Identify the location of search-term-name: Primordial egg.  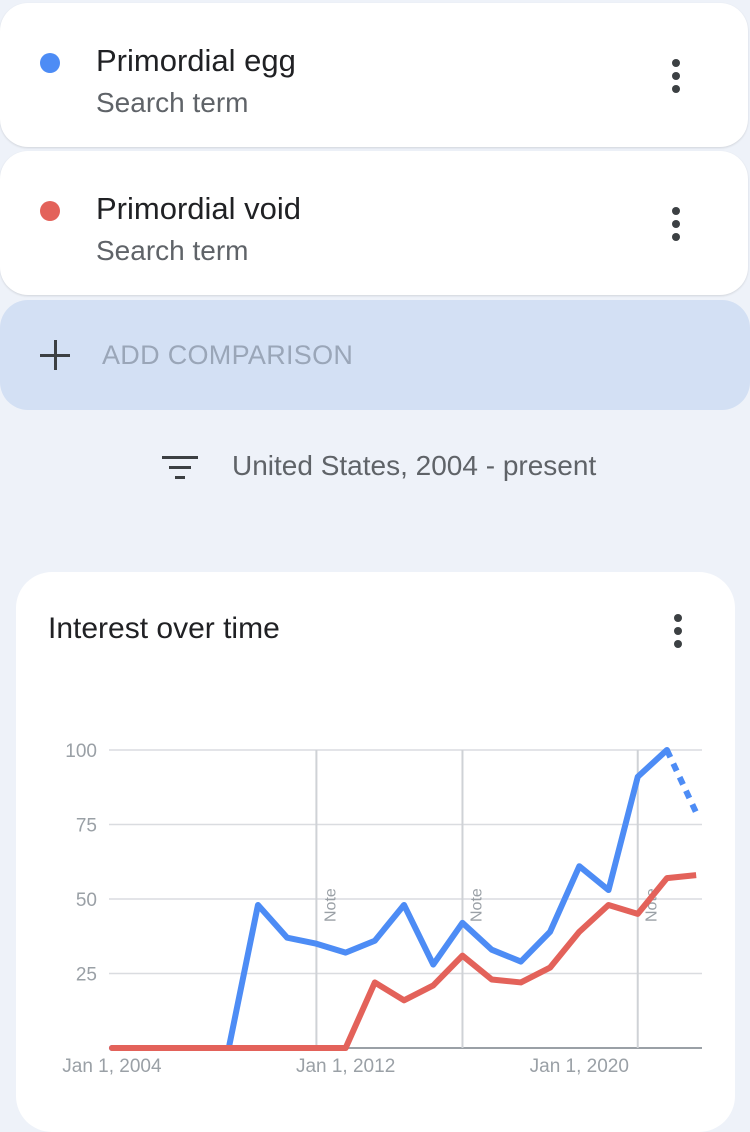
(196, 61).